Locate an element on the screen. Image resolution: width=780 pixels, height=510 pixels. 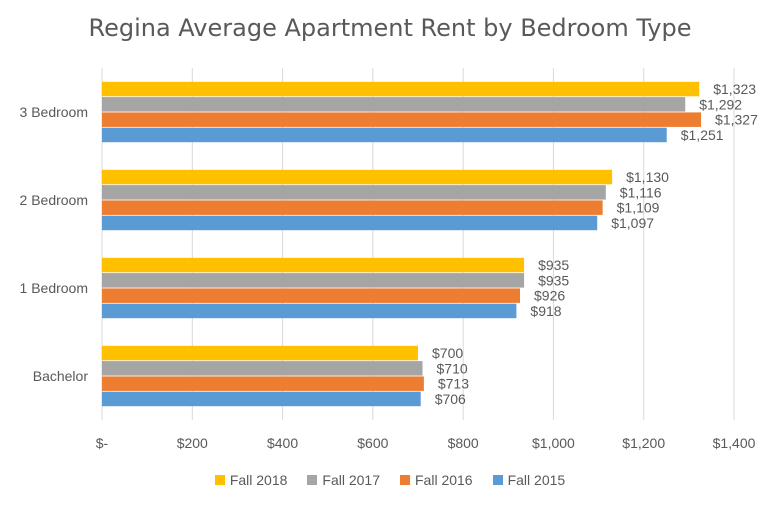
data-label: $1,097 is located at coordinates (632, 223).